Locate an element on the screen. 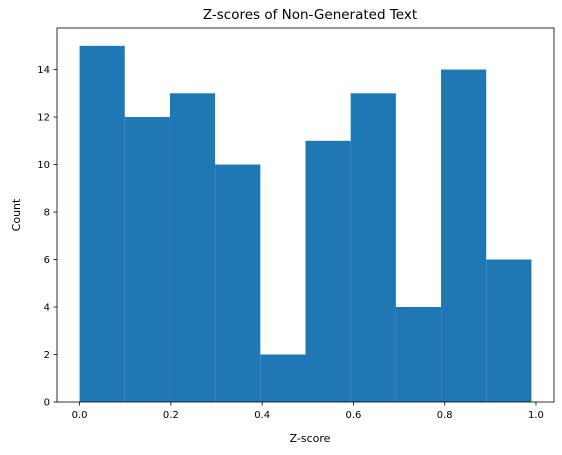 The height and width of the screenshot is (455, 562). y-tick-label-4: 6 is located at coordinates (47, 260).